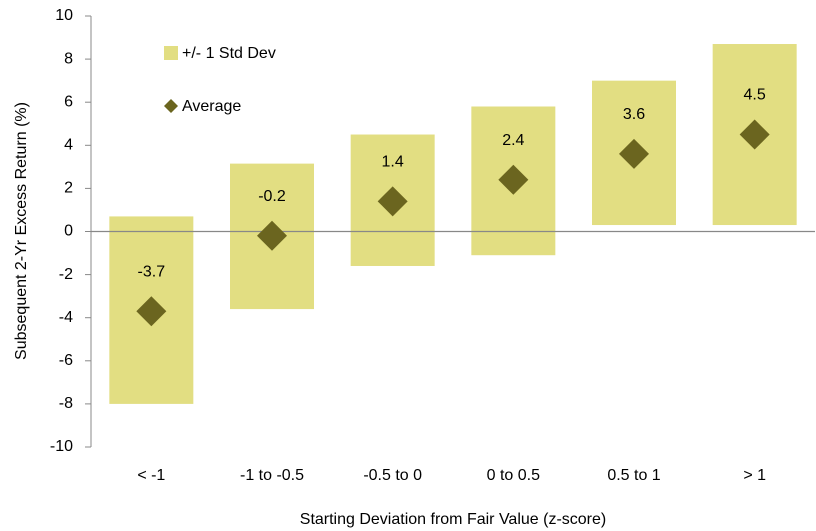  What do you see at coordinates (66, 360) in the screenshot?
I see `y-tick-label: -6` at bounding box center [66, 360].